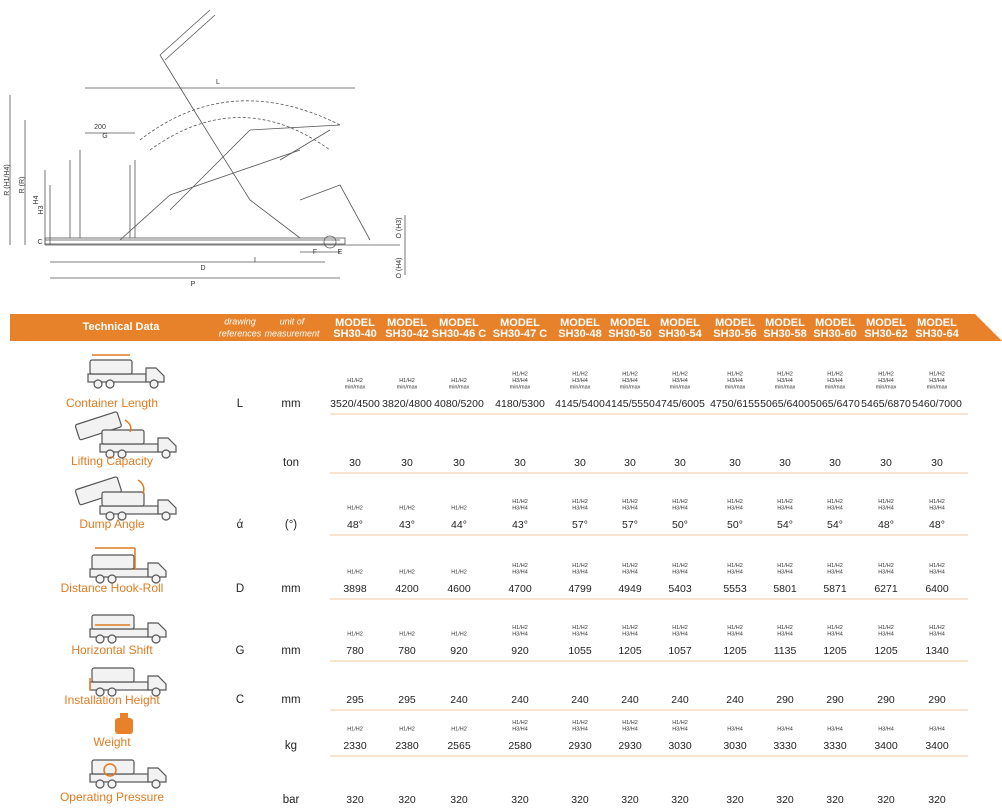 Image resolution: width=1002 pixels, height=809 pixels. What do you see at coordinates (122, 327) in the screenshot?
I see `table-title: Technical Data` at bounding box center [122, 327].